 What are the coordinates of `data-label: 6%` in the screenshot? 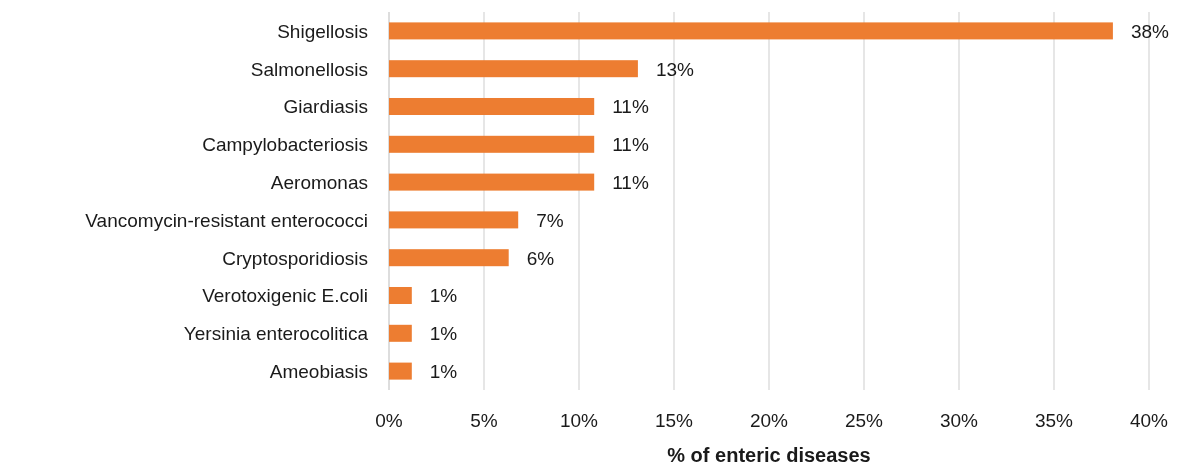 It's located at (540, 258).